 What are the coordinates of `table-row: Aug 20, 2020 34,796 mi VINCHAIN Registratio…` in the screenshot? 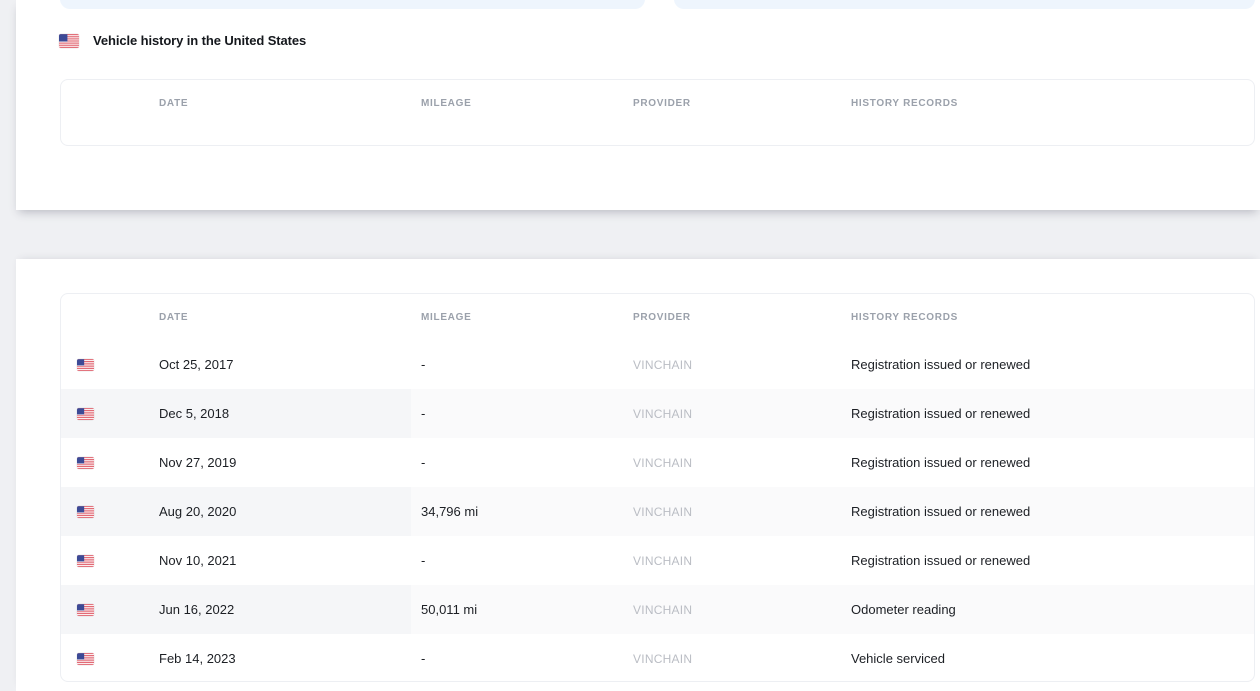 It's located at (657, 511).